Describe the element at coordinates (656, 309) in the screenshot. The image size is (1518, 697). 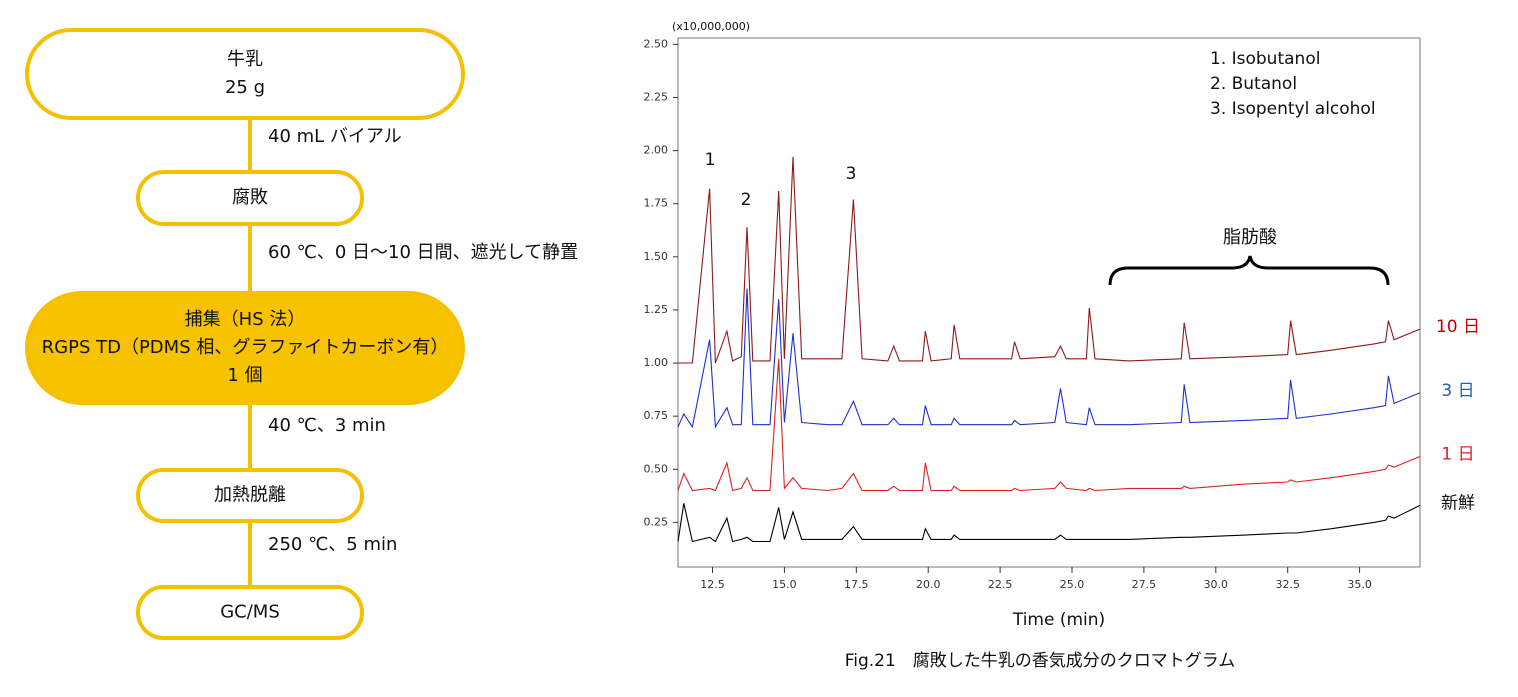
I see `y-tick-label: 1.25` at that location.